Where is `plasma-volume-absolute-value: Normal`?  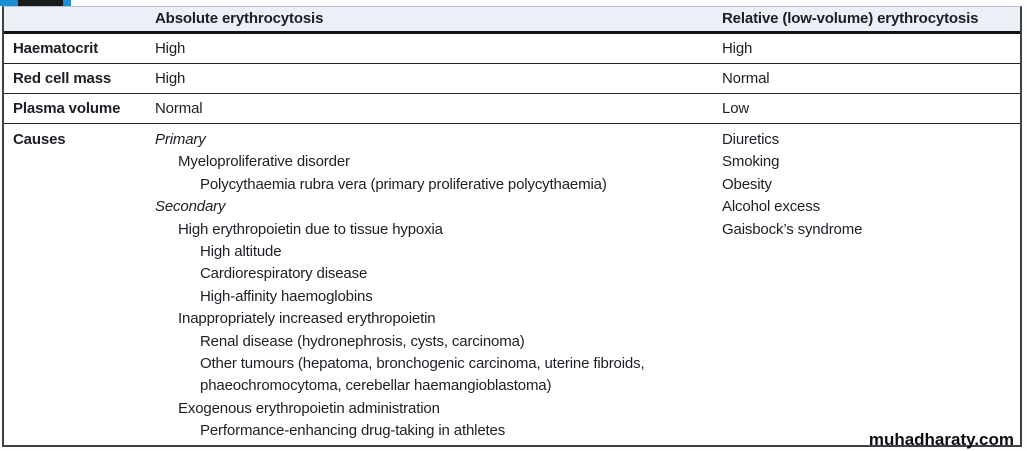 plasma-volume-absolute-value: Normal is located at coordinates (179, 108).